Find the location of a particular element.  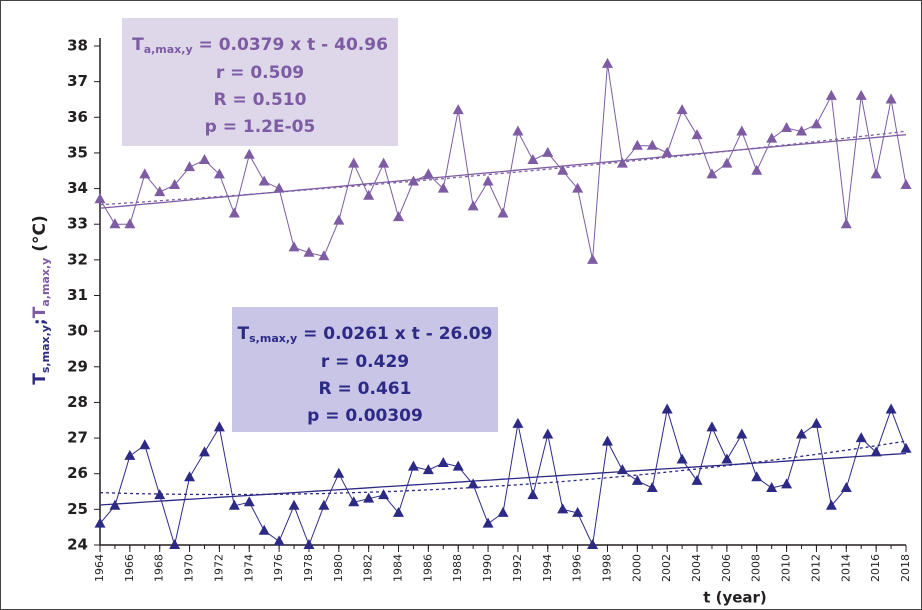

x-tick-label: 1982 is located at coordinates (368, 568).